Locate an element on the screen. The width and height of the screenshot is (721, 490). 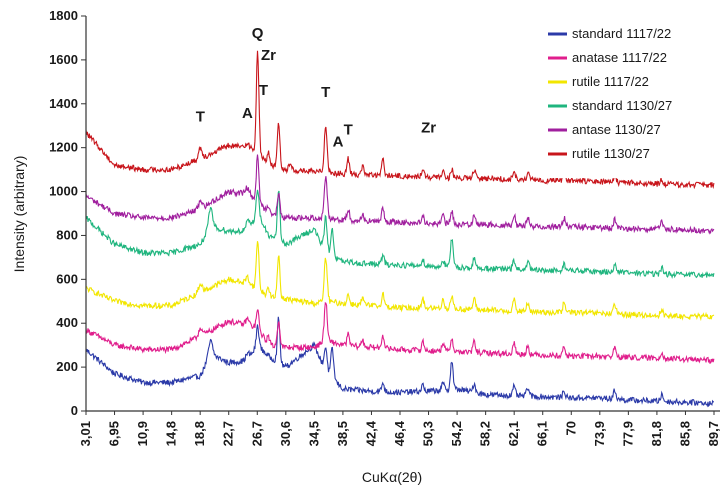
x-tick-label: 38,5 is located at coordinates (342, 433).